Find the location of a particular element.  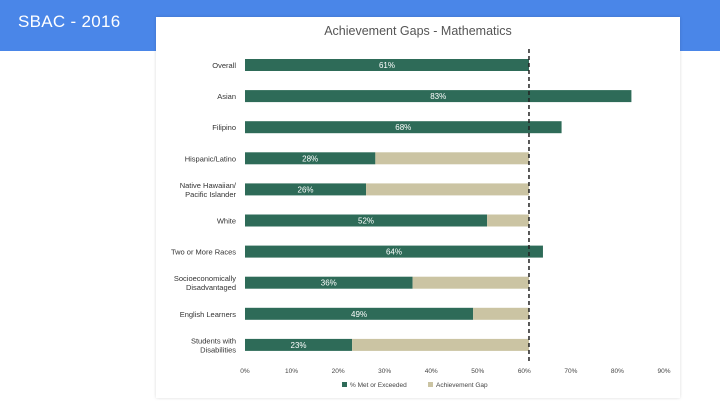

category-label-2: Filipino is located at coordinates (224, 127).